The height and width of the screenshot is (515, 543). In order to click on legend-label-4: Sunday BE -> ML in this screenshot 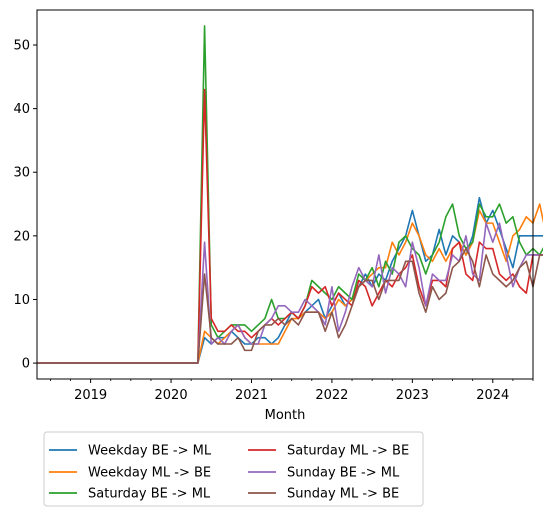, I will do `click(343, 473)`.